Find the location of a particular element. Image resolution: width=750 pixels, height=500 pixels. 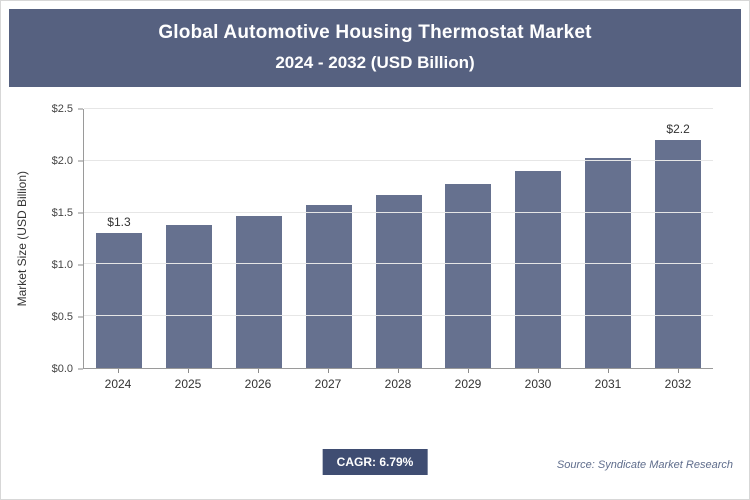

bar-cell-2024: $1.3 is located at coordinates (119, 238).